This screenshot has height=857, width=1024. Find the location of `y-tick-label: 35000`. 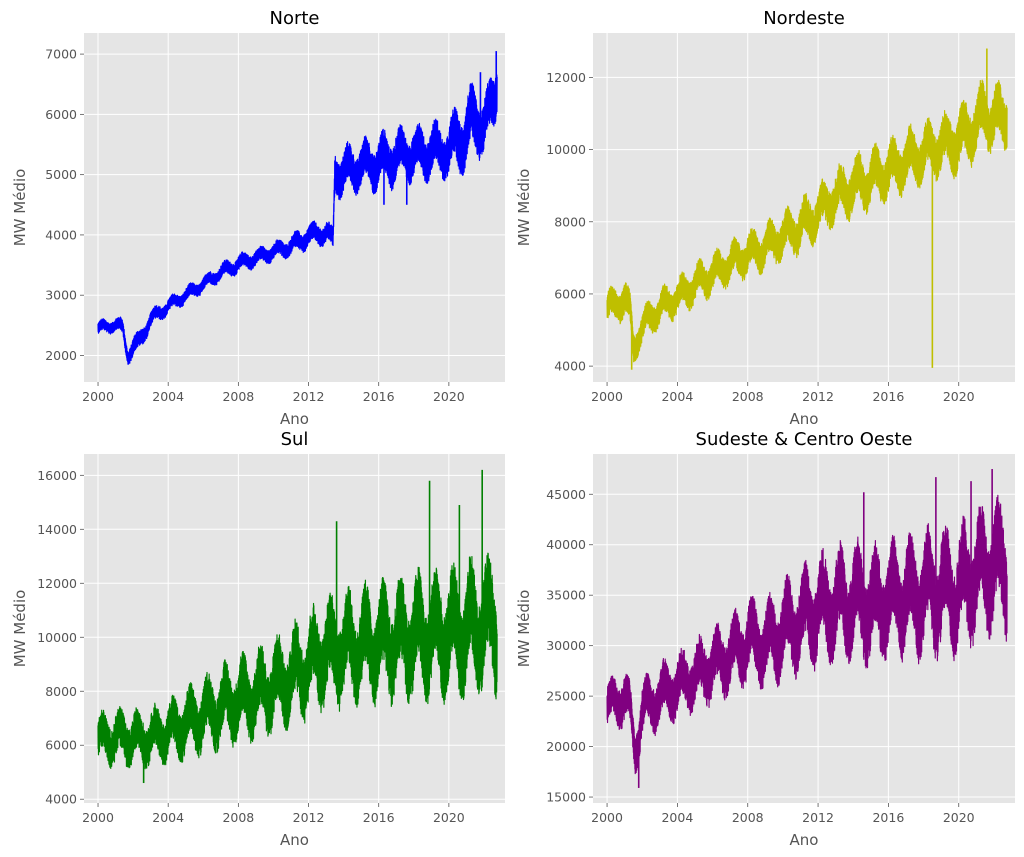

y-tick-label: 35000 is located at coordinates (566, 595).